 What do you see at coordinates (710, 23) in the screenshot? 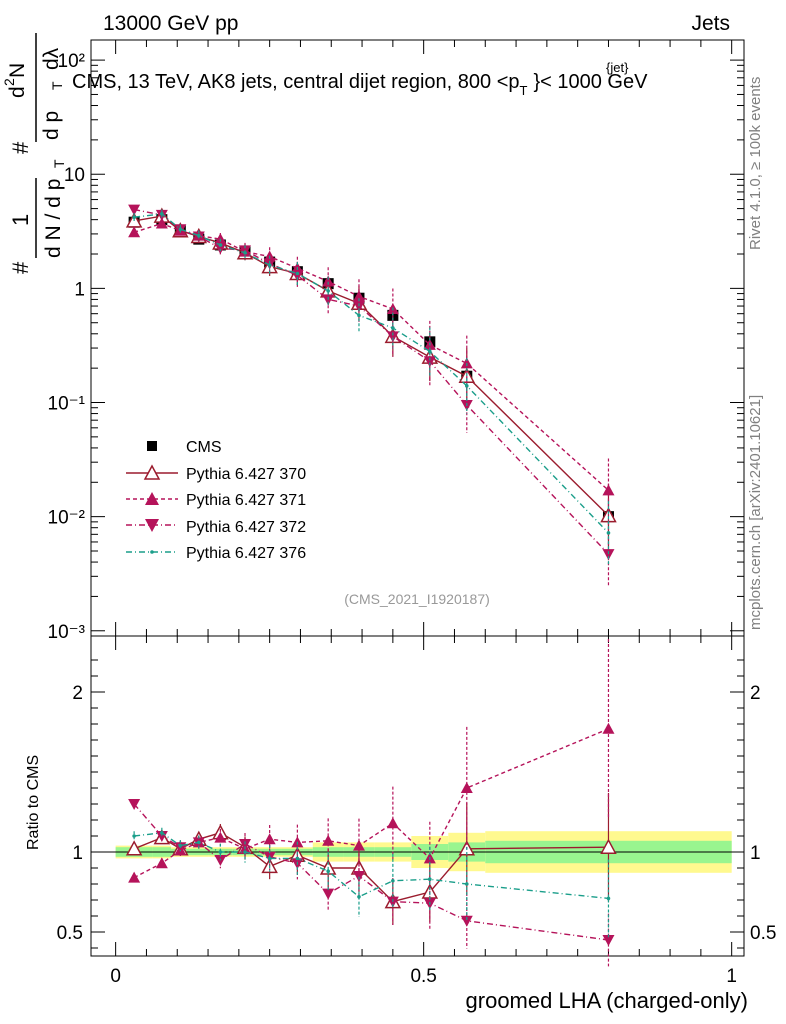
I see `category-label: Jets` at bounding box center [710, 23].